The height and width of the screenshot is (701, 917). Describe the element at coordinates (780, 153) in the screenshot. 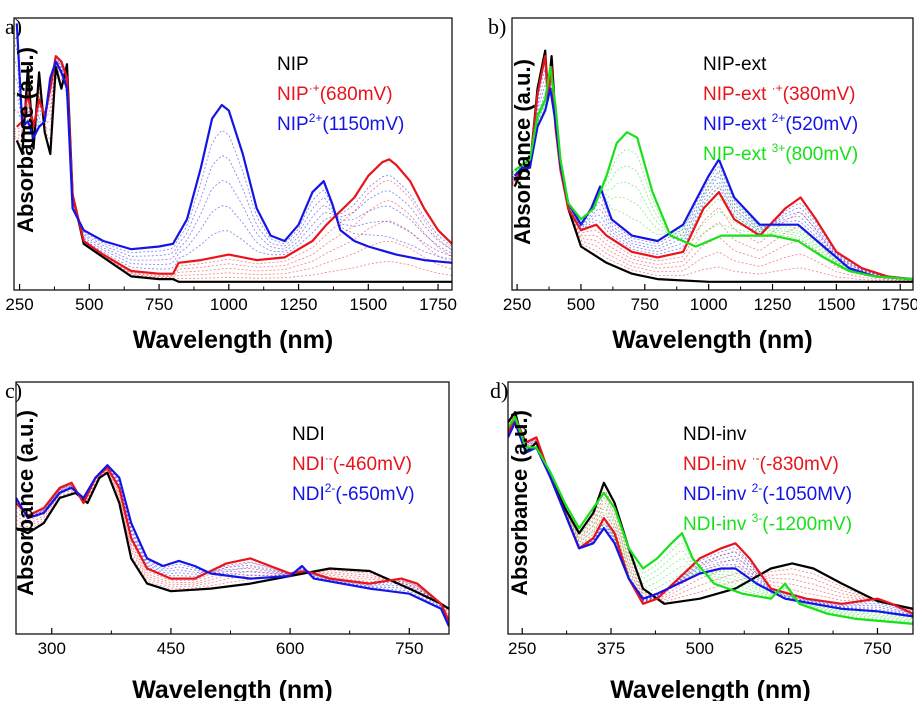

I see `legend-entry: NIP-ext 3+(800mV)` at that location.